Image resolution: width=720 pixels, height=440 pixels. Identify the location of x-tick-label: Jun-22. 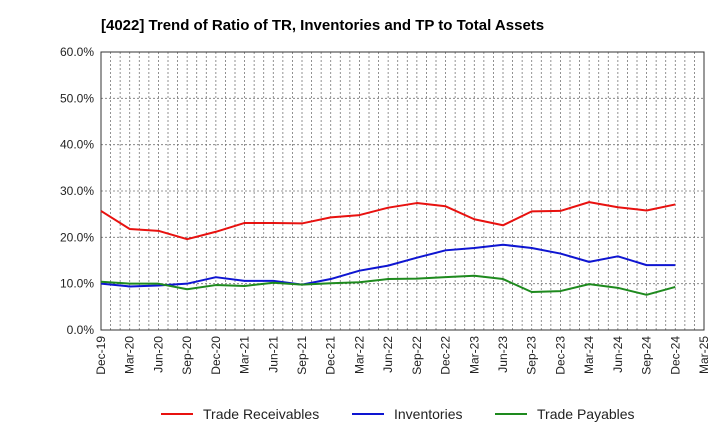
(388, 354).